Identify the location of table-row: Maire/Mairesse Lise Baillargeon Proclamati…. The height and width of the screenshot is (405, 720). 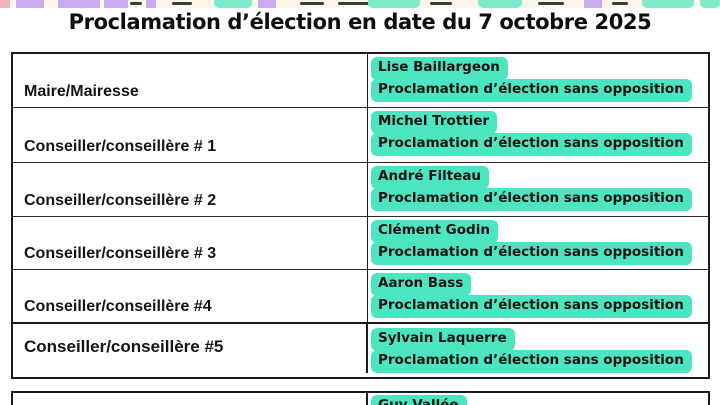
(360, 81).